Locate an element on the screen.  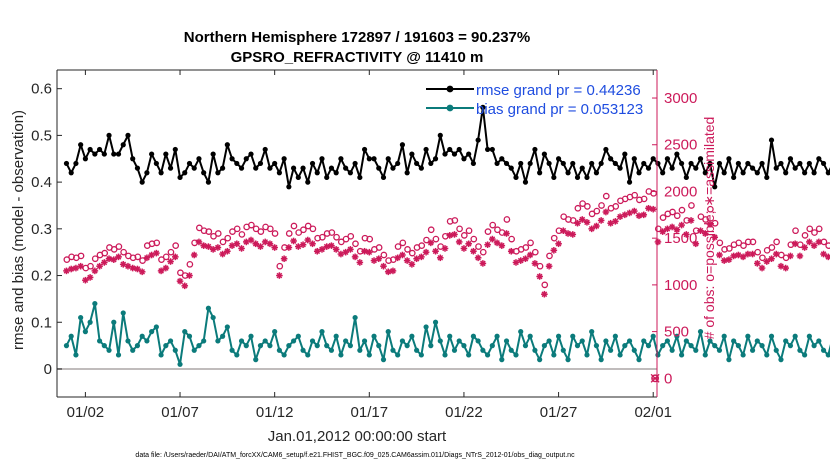
y-tick-label: 0 is located at coordinates (48, 369).